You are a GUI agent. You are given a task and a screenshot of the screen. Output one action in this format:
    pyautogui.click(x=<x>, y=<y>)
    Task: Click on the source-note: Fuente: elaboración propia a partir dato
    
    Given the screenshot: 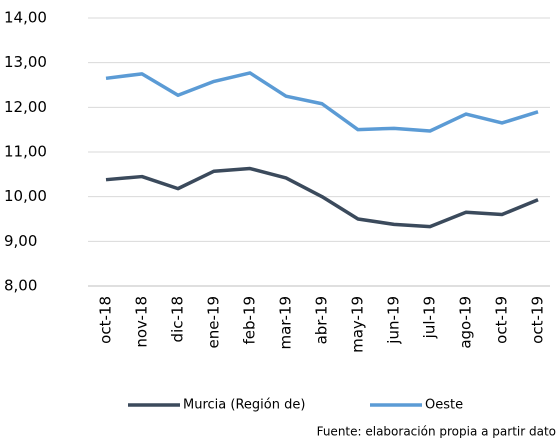 What is the action you would take?
    pyautogui.click(x=436, y=432)
    